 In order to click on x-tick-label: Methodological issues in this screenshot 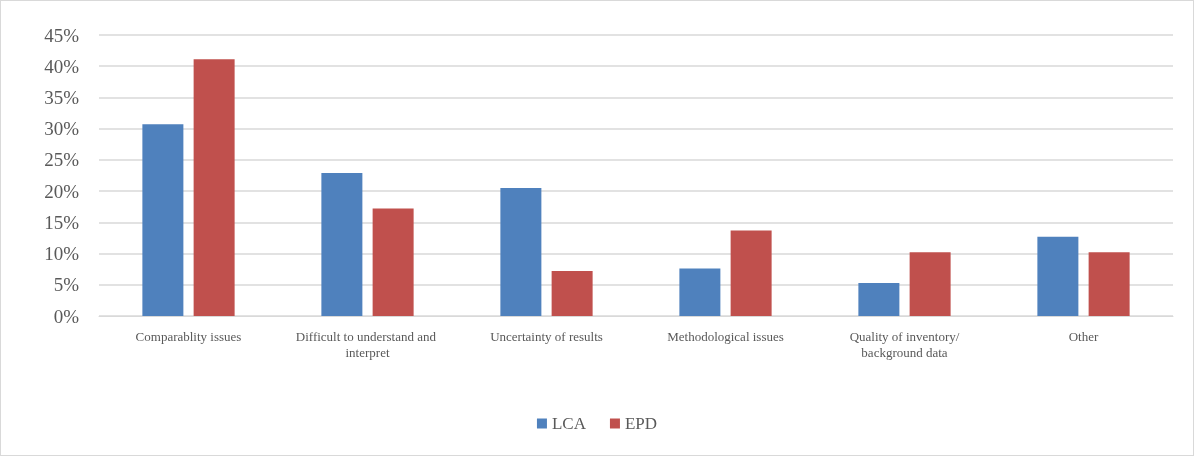, I will do `click(725, 336)`.